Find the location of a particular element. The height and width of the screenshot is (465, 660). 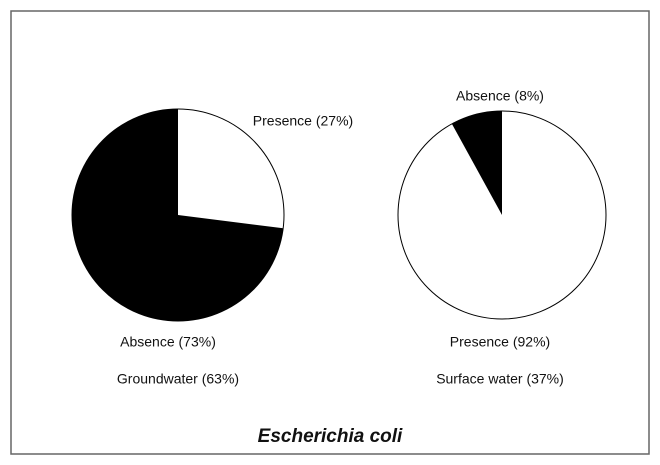

pie-title: Groundwater (63%) is located at coordinates (178, 379).